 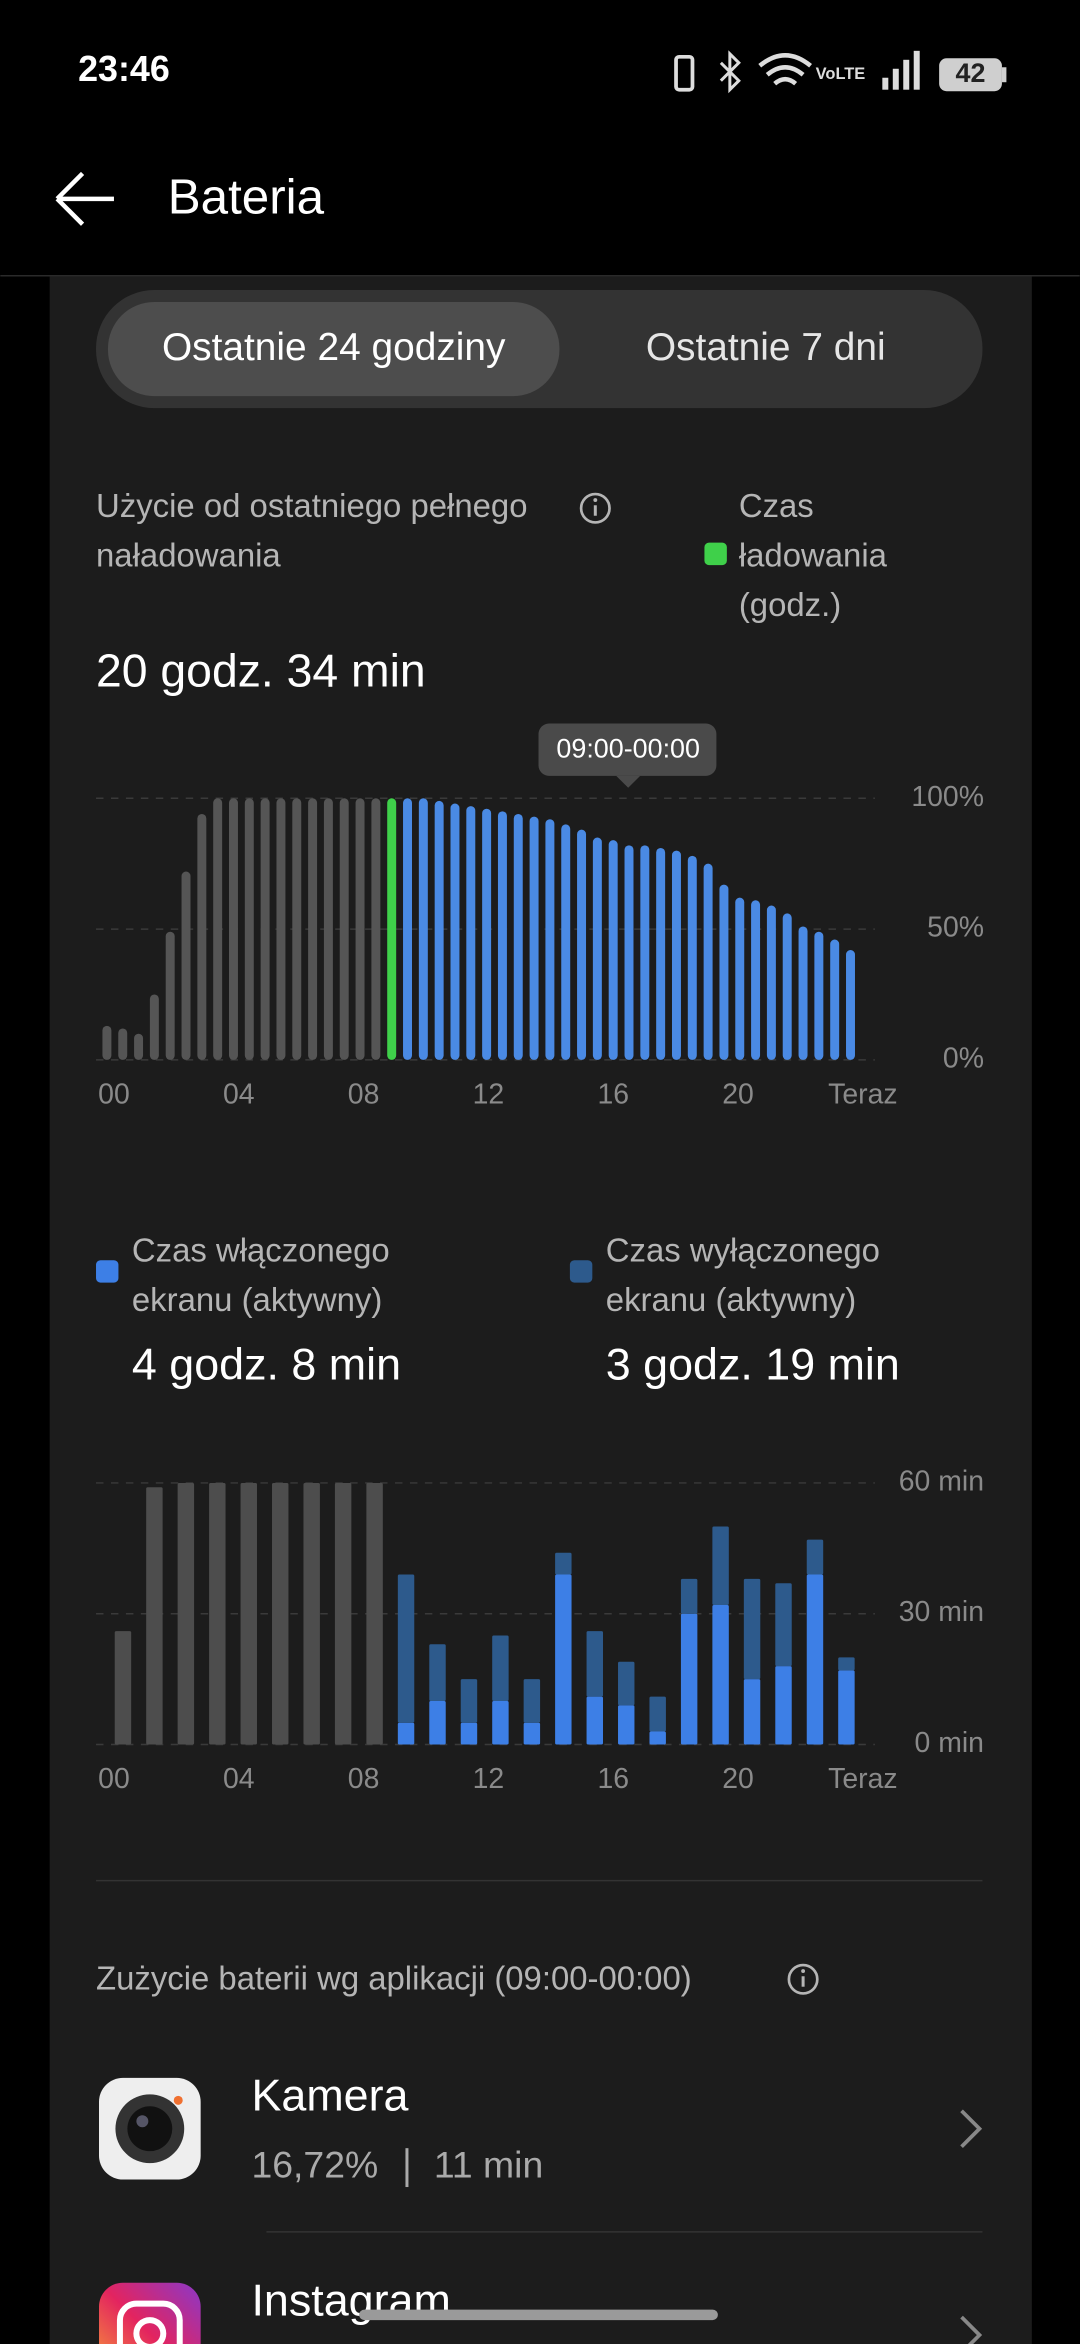 I want to click on legend-label: Czas wyłączonego ekranu (aktywny), so click(x=742, y=1275).